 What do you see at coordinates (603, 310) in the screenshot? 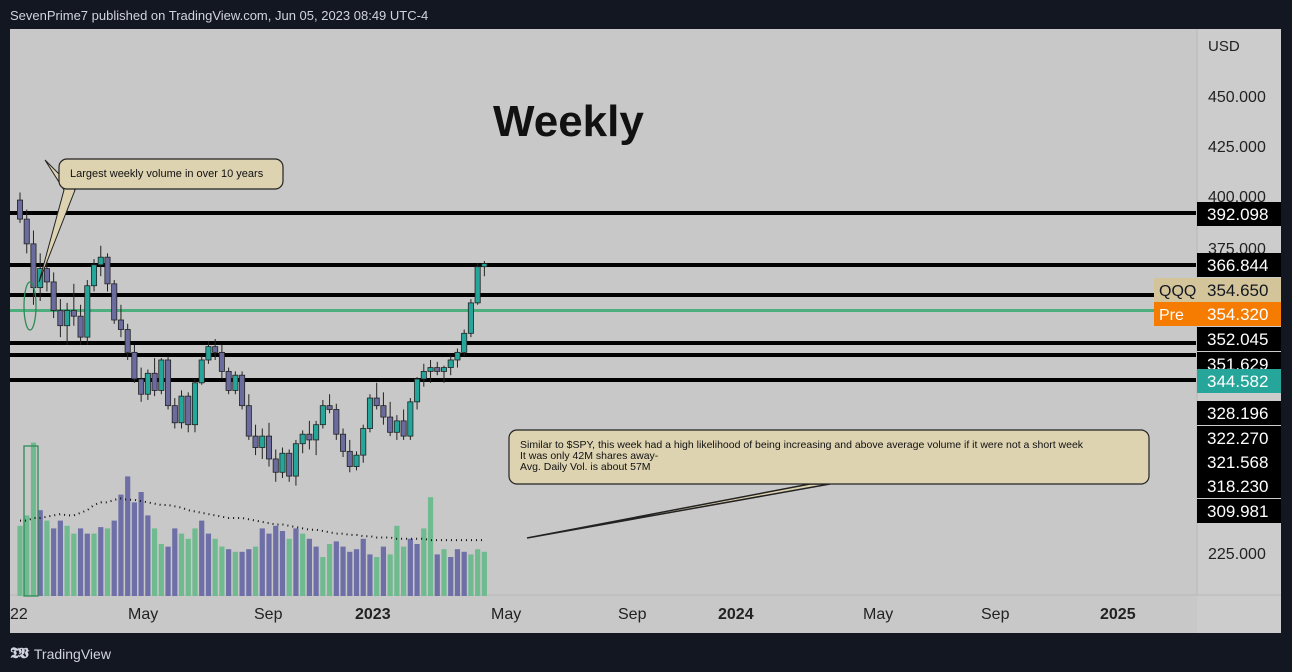
I see `premarket-line` at bounding box center [603, 310].